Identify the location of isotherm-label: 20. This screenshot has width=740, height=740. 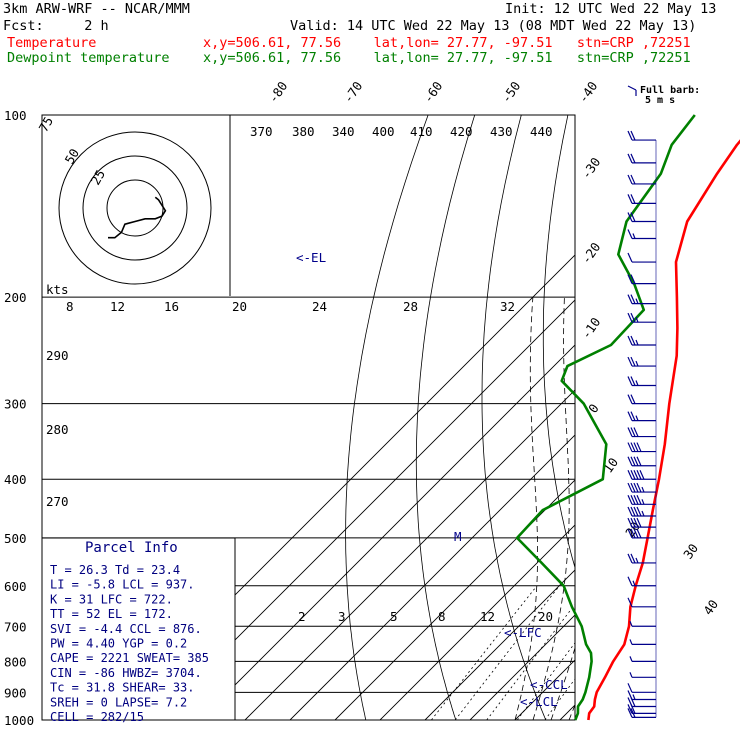
(632, 529).